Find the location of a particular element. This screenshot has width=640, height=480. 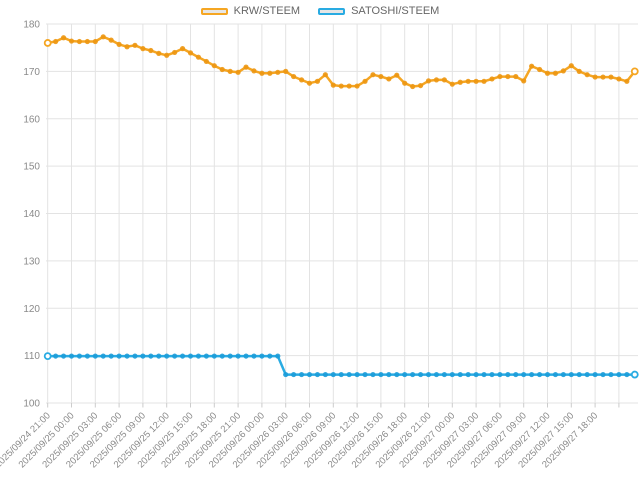

chart-legend: KRW/STEEM SATOSHI/STEEM is located at coordinates (320, 11).